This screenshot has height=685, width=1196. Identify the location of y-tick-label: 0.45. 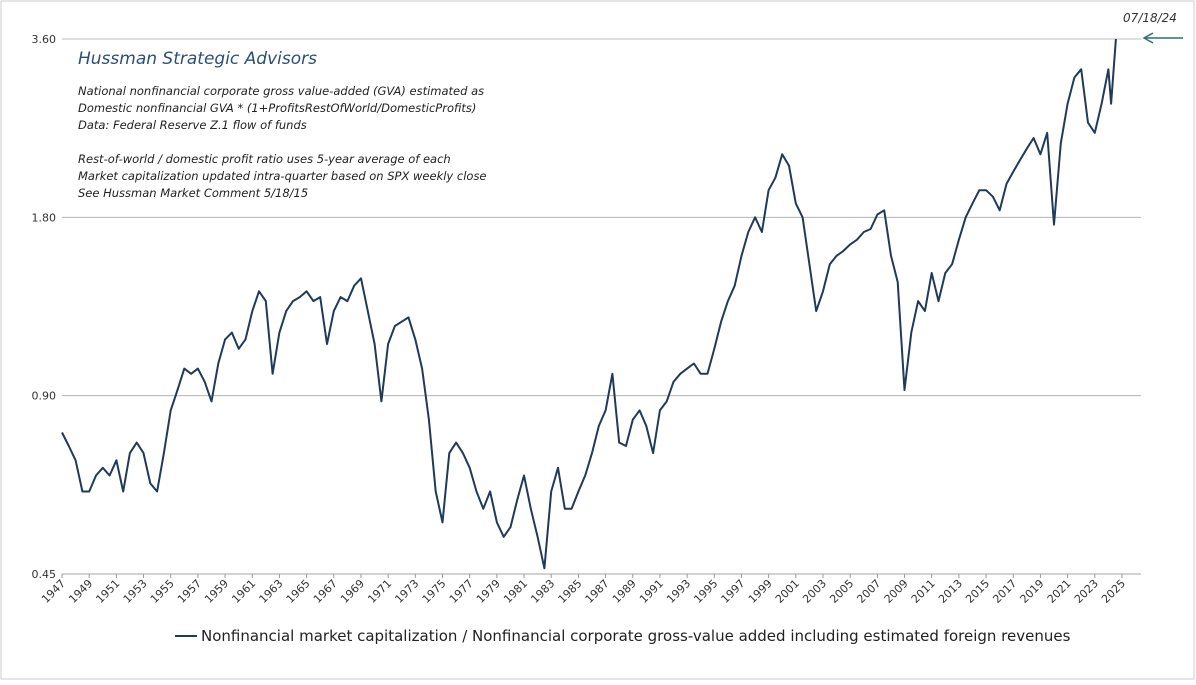
(44, 574).